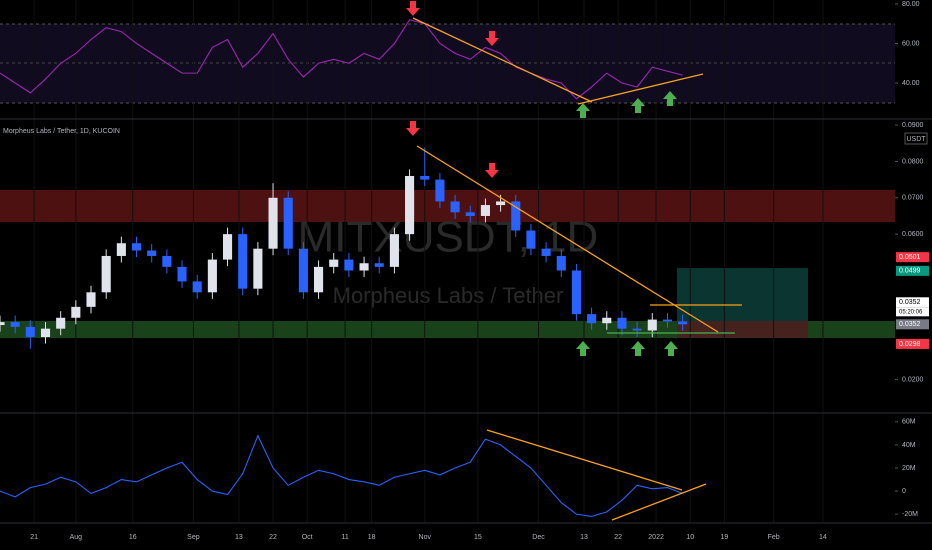 The height and width of the screenshot is (550, 932). I want to click on currency-box, so click(916, 138).